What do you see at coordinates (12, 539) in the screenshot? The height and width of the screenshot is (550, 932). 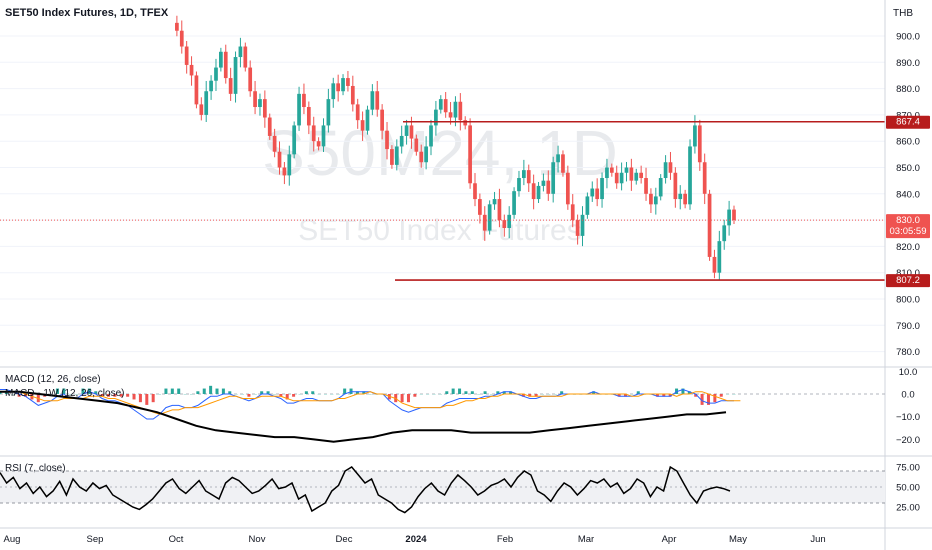 I see `time-tick-label: Aug` at bounding box center [12, 539].